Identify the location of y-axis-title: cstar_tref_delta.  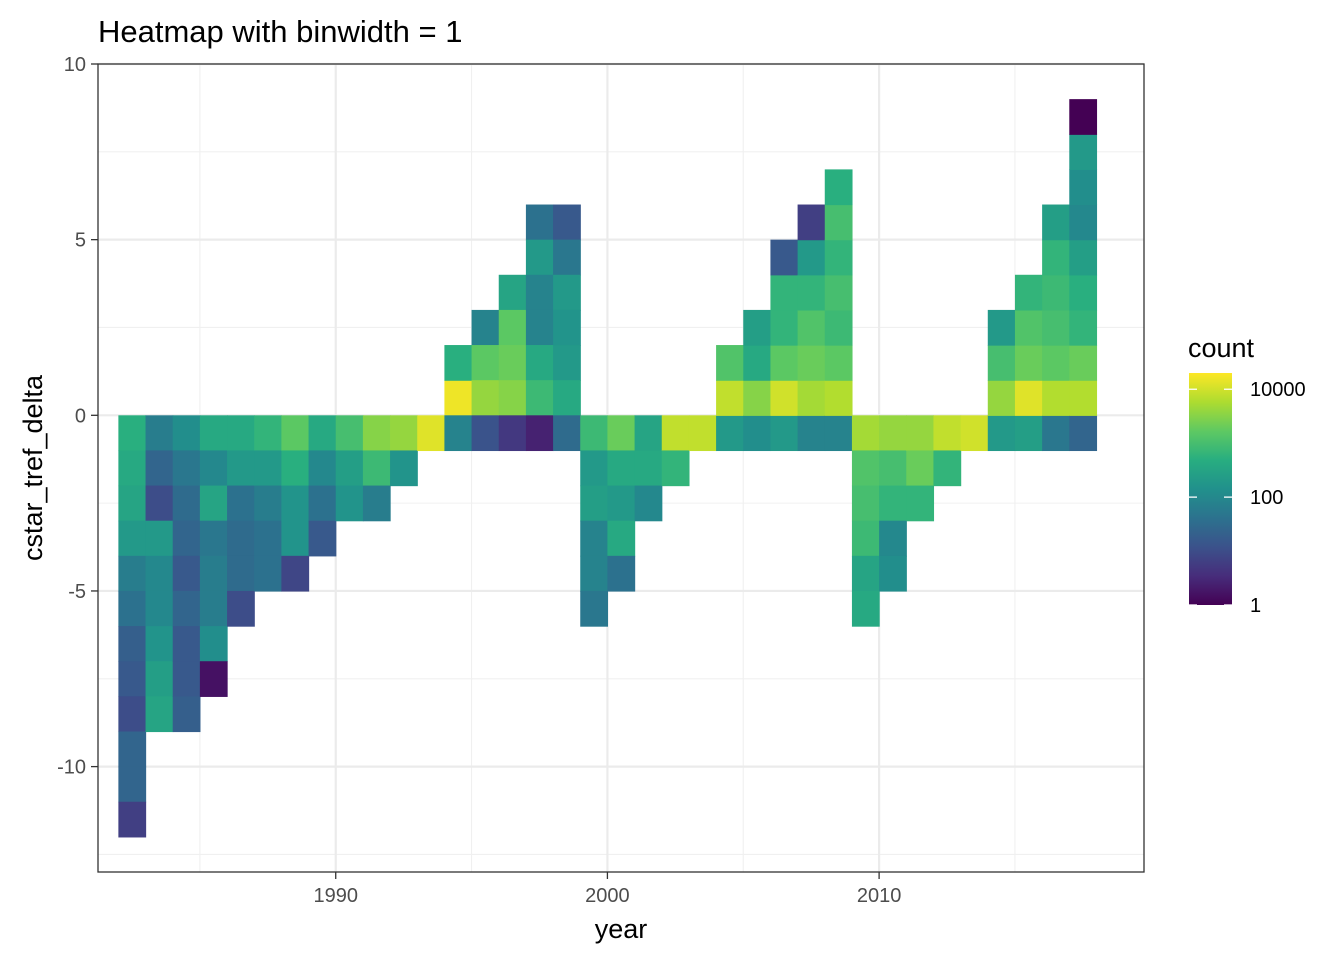
(33, 467).